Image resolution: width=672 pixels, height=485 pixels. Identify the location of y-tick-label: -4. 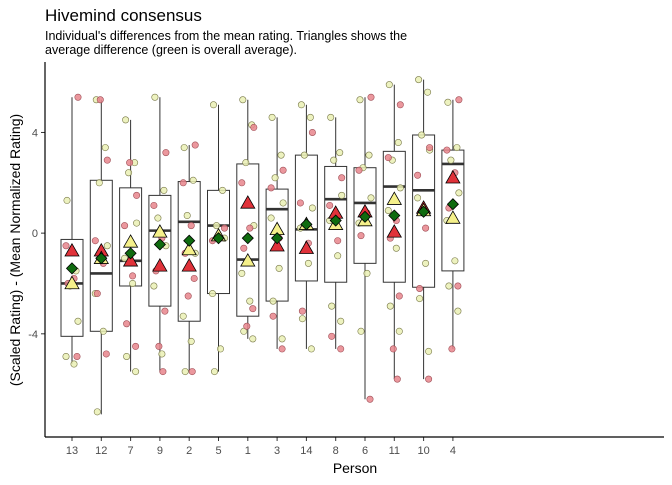
(33, 335).